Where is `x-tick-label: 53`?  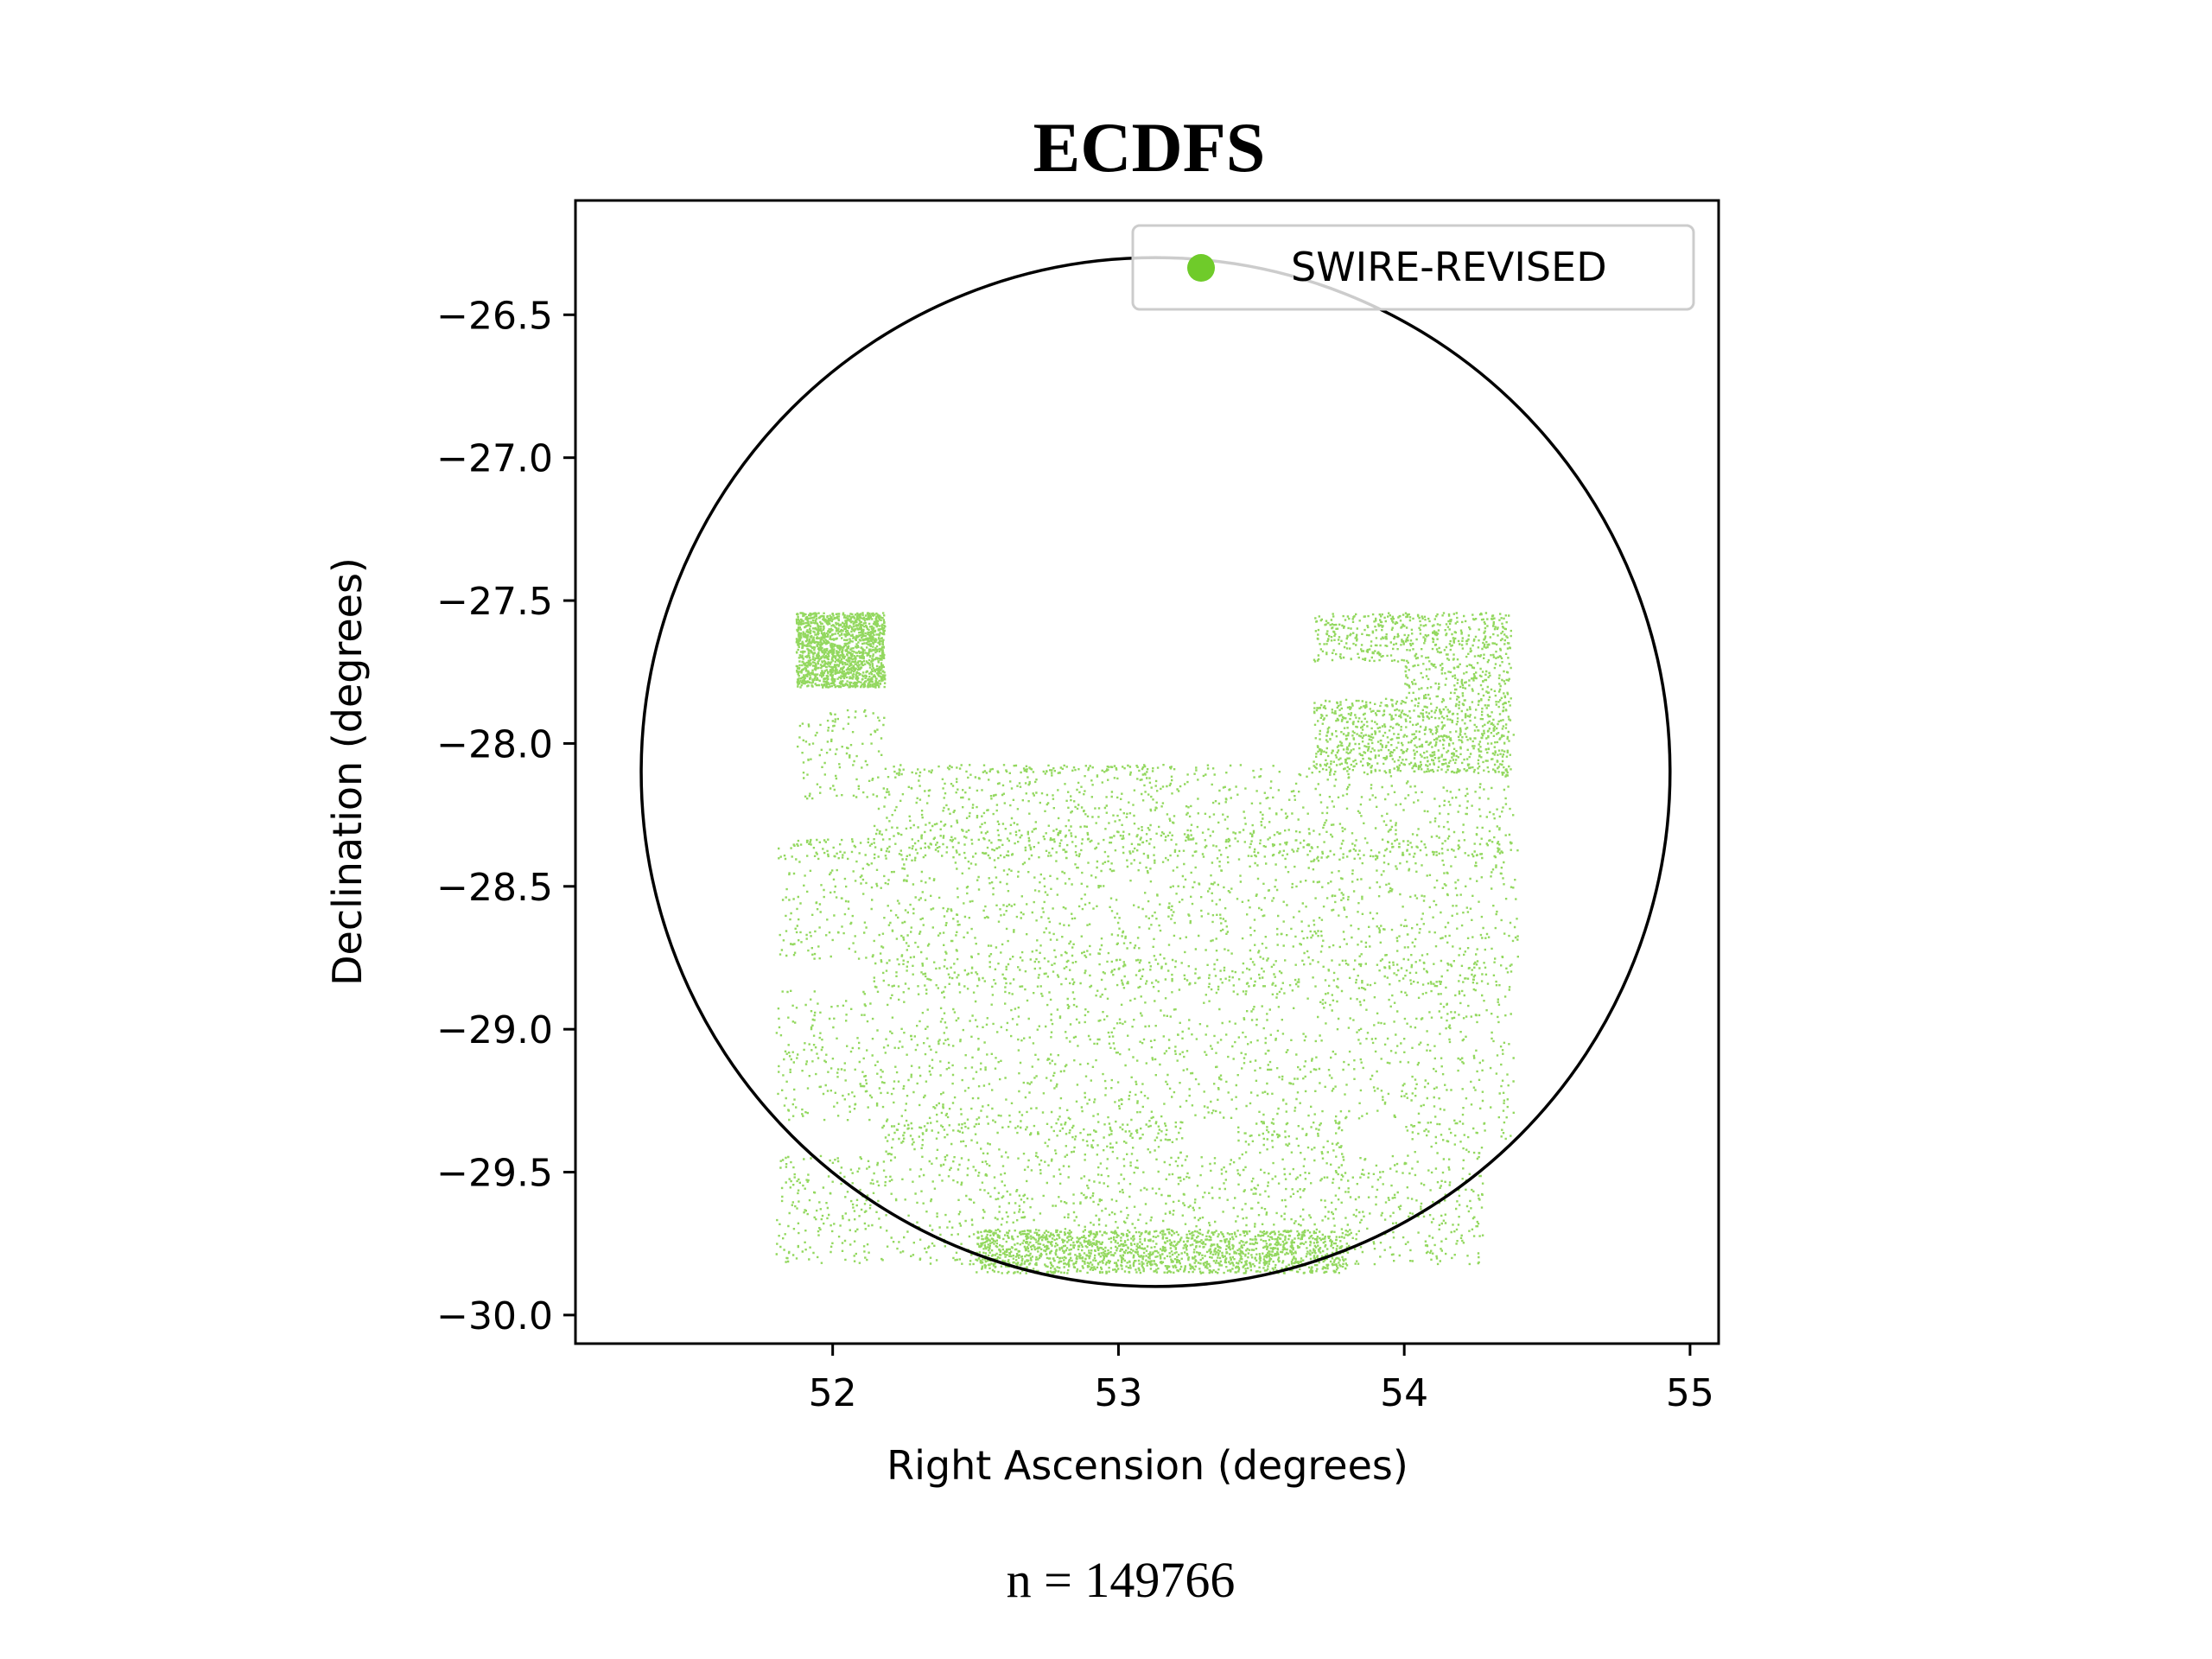 x-tick-label: 53 is located at coordinates (1118, 1393).